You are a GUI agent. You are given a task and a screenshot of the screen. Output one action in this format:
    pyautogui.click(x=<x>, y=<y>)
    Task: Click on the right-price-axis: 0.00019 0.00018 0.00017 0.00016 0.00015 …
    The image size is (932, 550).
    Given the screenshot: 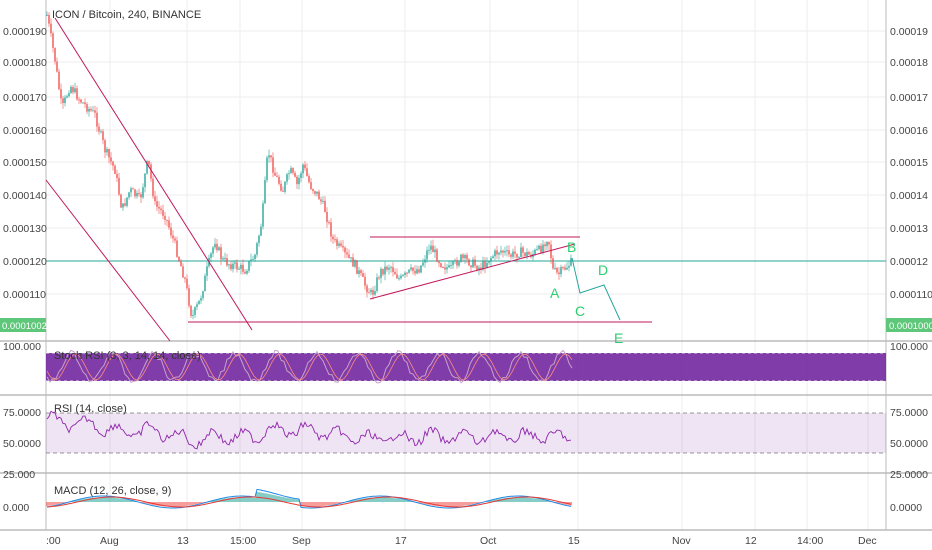 What is the action you would take?
    pyautogui.click(x=909, y=179)
    